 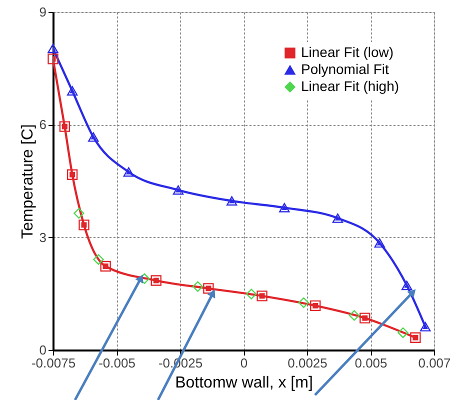 I want to click on y-tick-label: 6, so click(x=42, y=124).